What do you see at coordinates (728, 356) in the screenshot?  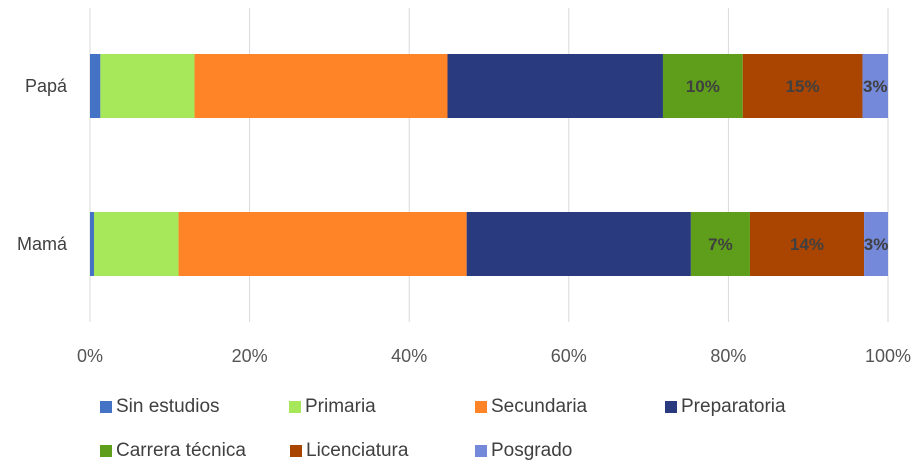 I see `x-tick-label: 80%` at bounding box center [728, 356].